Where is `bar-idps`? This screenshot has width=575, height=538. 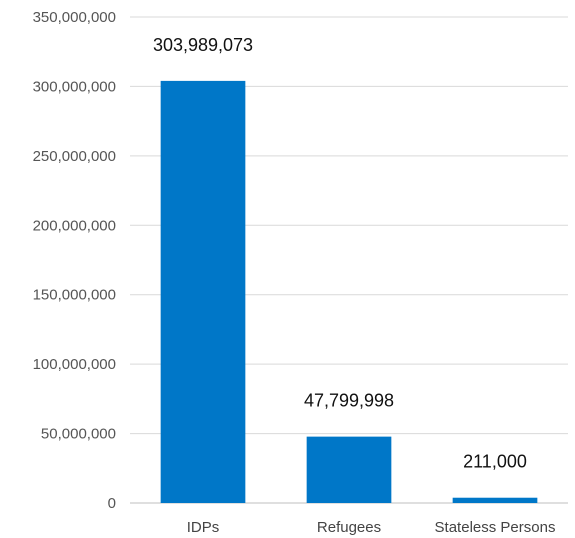
bar-idps is located at coordinates (203, 291).